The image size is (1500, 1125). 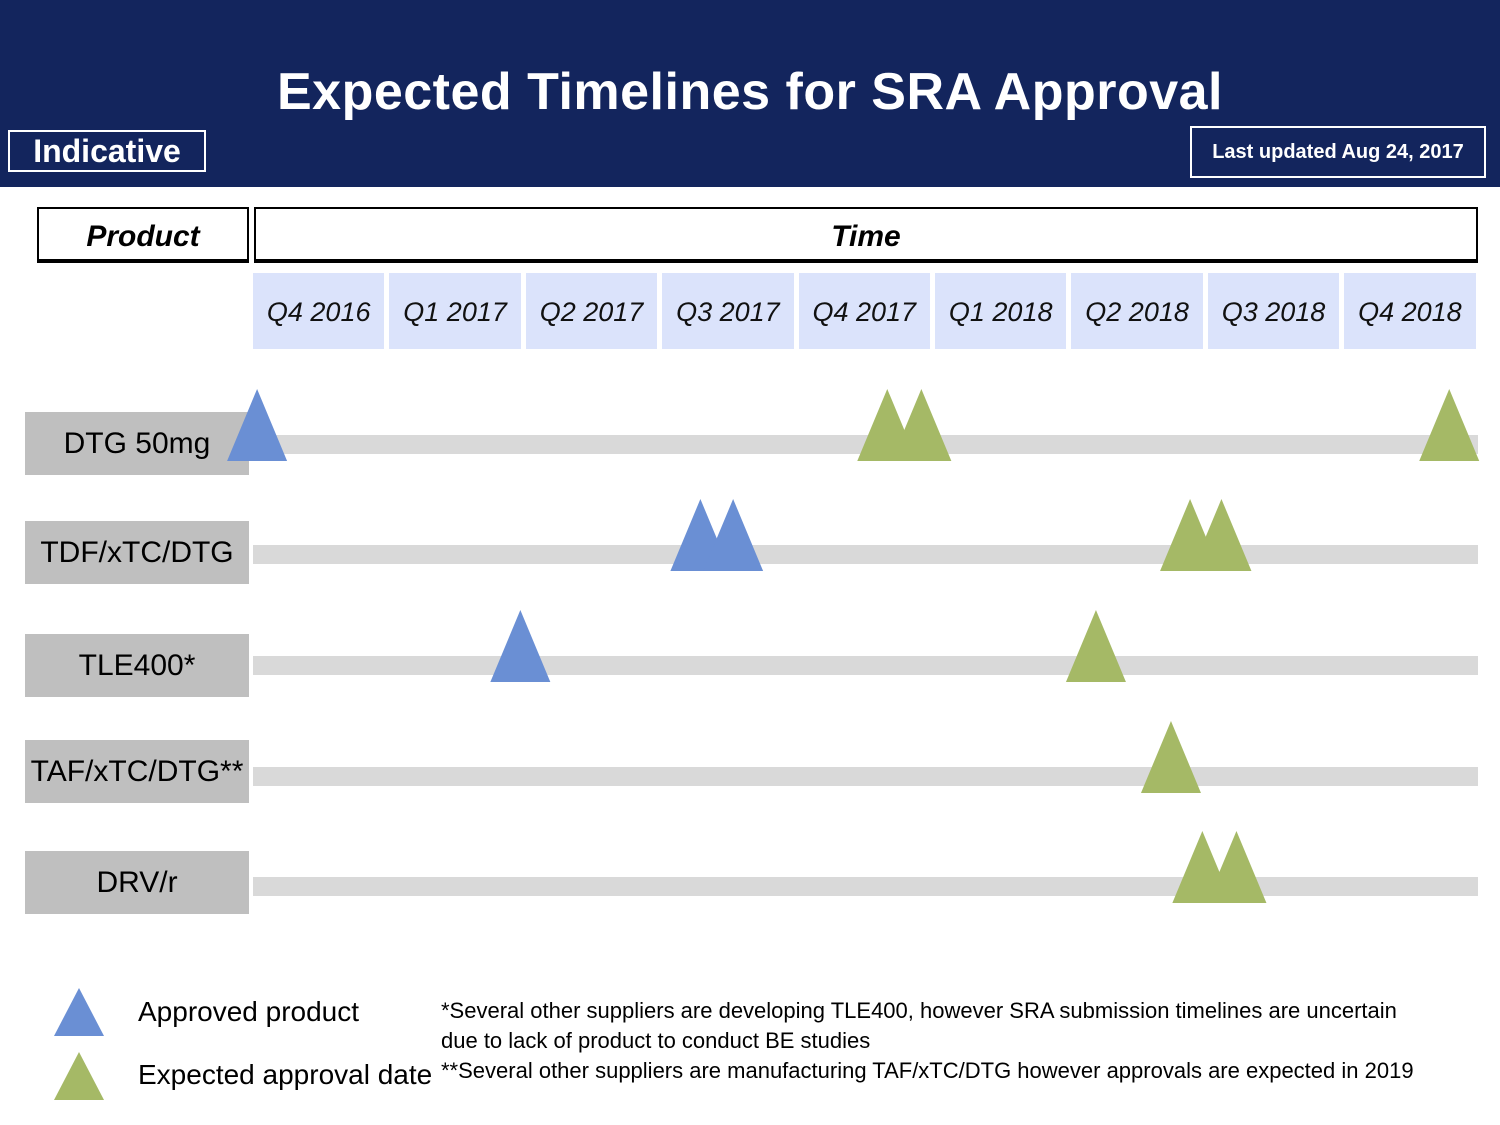 I want to click on legend-expected-icon, so click(x=79, y=1076).